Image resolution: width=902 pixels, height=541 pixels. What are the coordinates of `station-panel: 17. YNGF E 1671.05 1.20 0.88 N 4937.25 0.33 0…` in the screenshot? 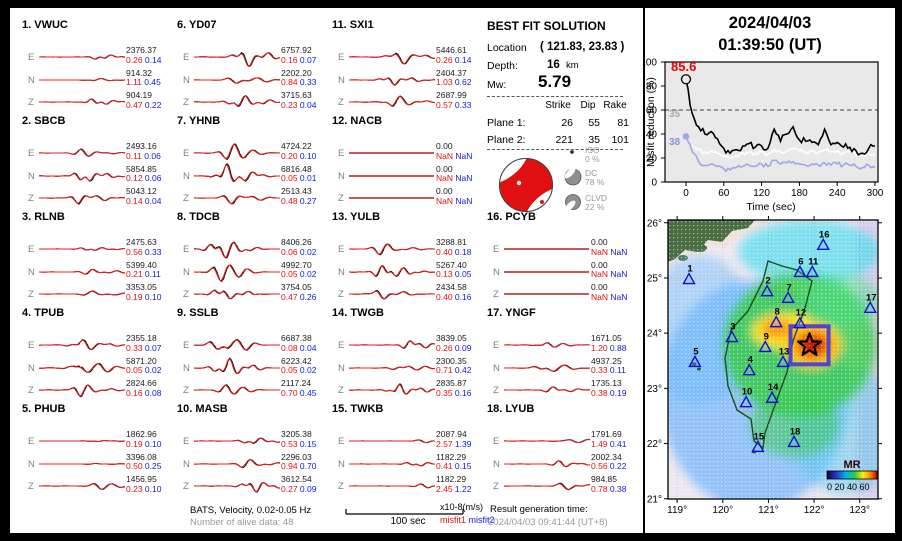 It's located at (564, 355).